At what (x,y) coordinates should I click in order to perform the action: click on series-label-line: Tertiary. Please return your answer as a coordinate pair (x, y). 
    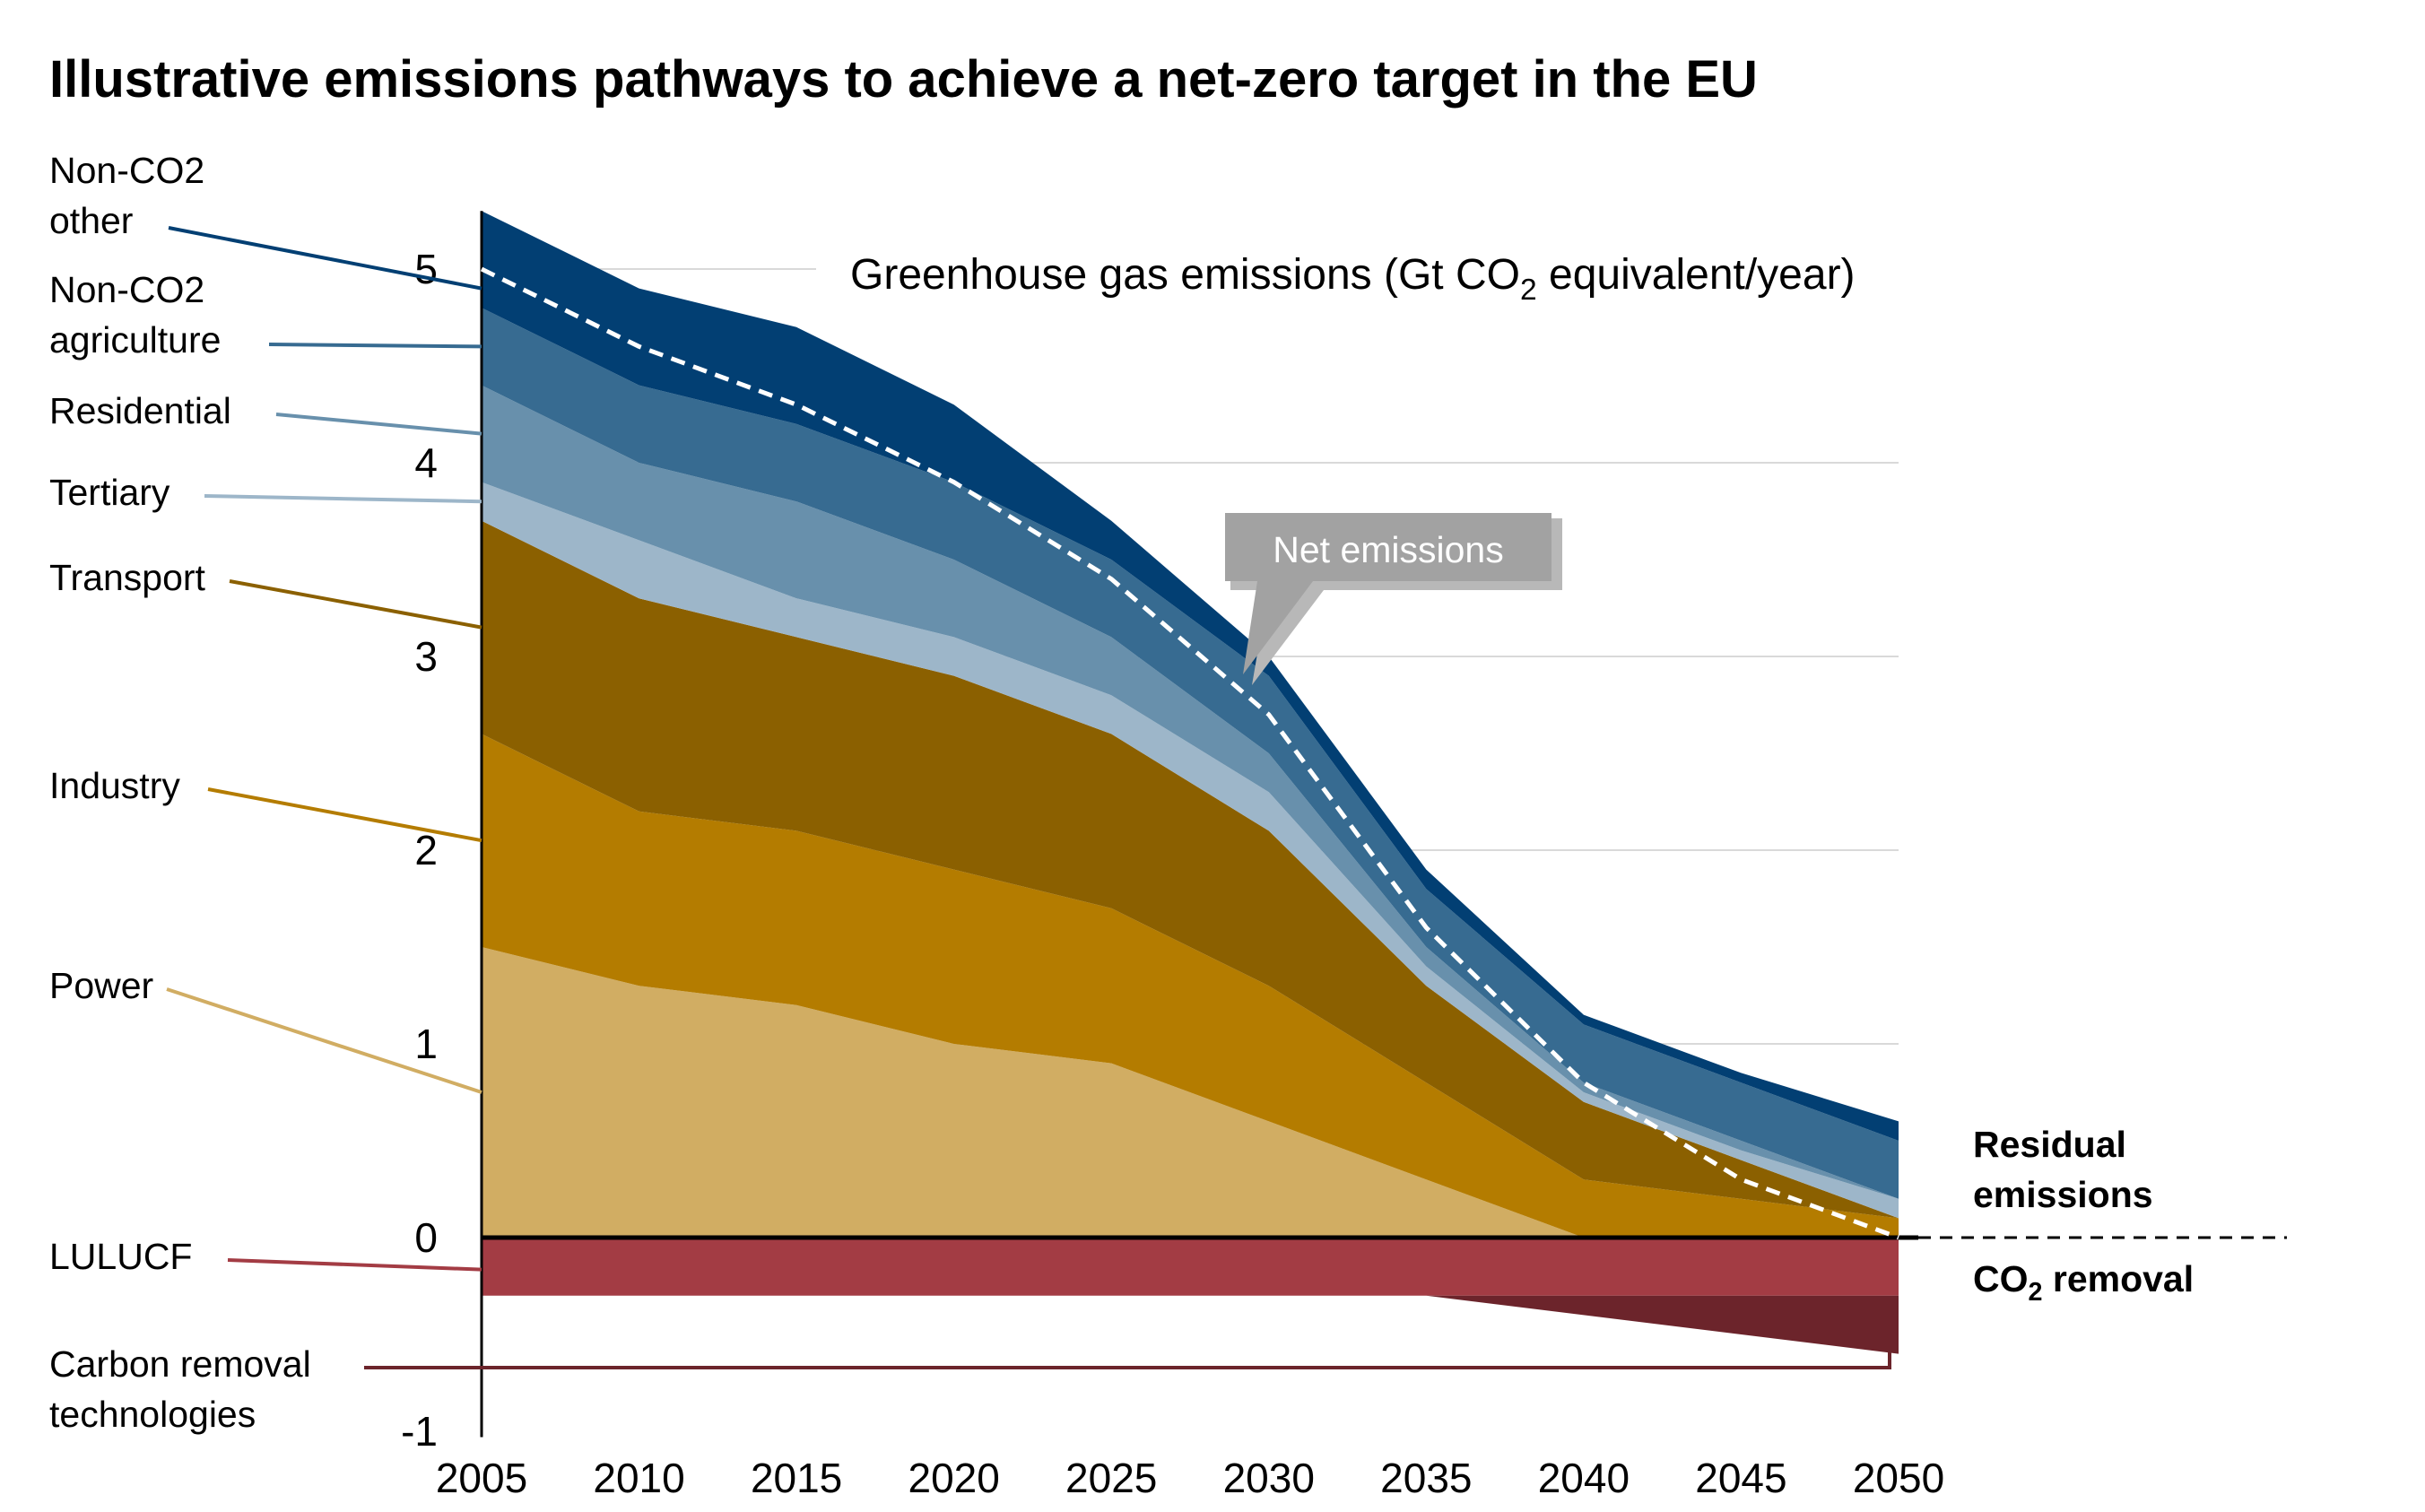
    Looking at the image, I should click on (109, 493).